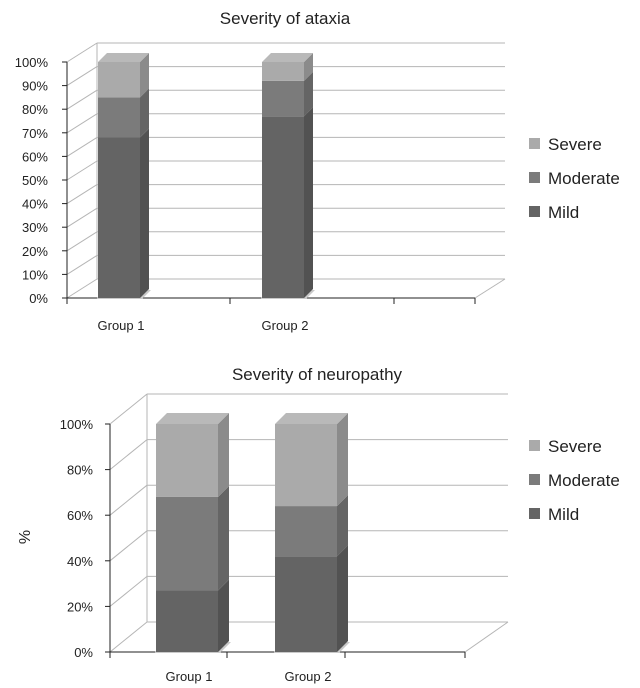 This screenshot has height=688, width=640. What do you see at coordinates (35, 180) in the screenshot?
I see `y-tick-label: 50%` at bounding box center [35, 180].